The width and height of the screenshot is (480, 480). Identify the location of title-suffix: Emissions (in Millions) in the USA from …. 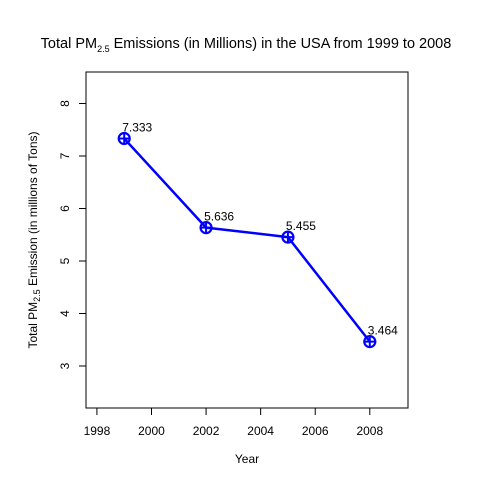
(281, 44).